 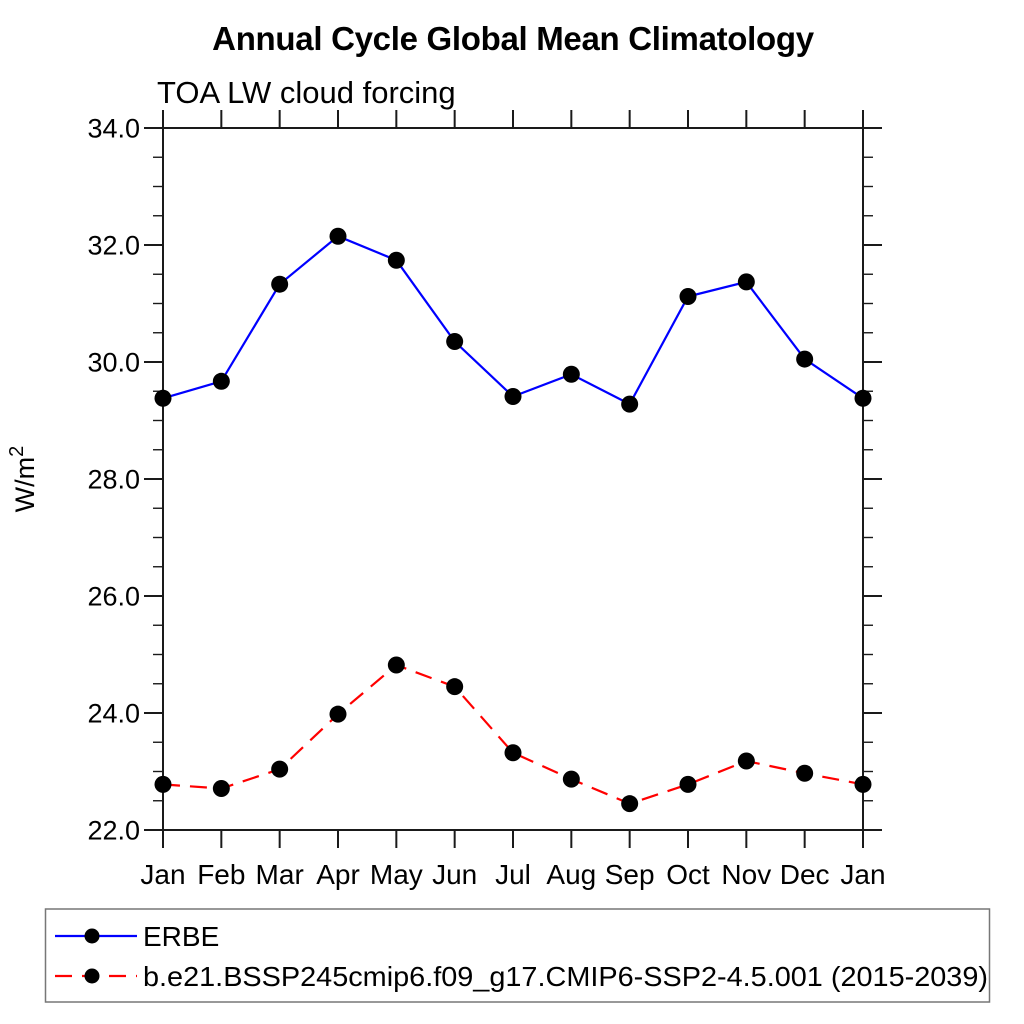 What do you see at coordinates (746, 874) in the screenshot?
I see `x-tick-label: Nov` at bounding box center [746, 874].